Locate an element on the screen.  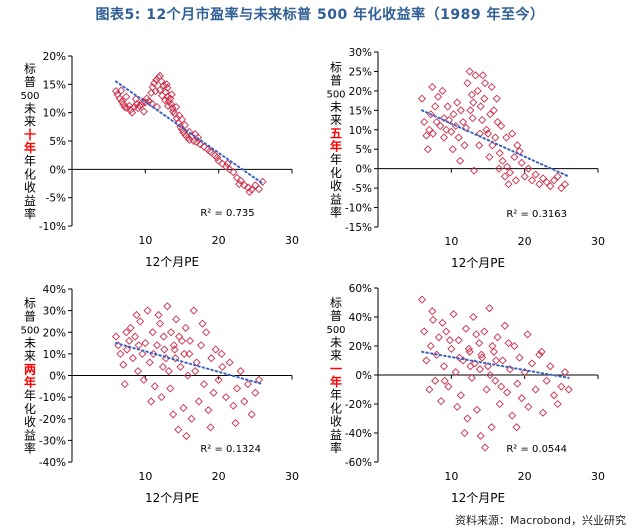
y-tick-label: -40% is located at coordinates (52, 463).